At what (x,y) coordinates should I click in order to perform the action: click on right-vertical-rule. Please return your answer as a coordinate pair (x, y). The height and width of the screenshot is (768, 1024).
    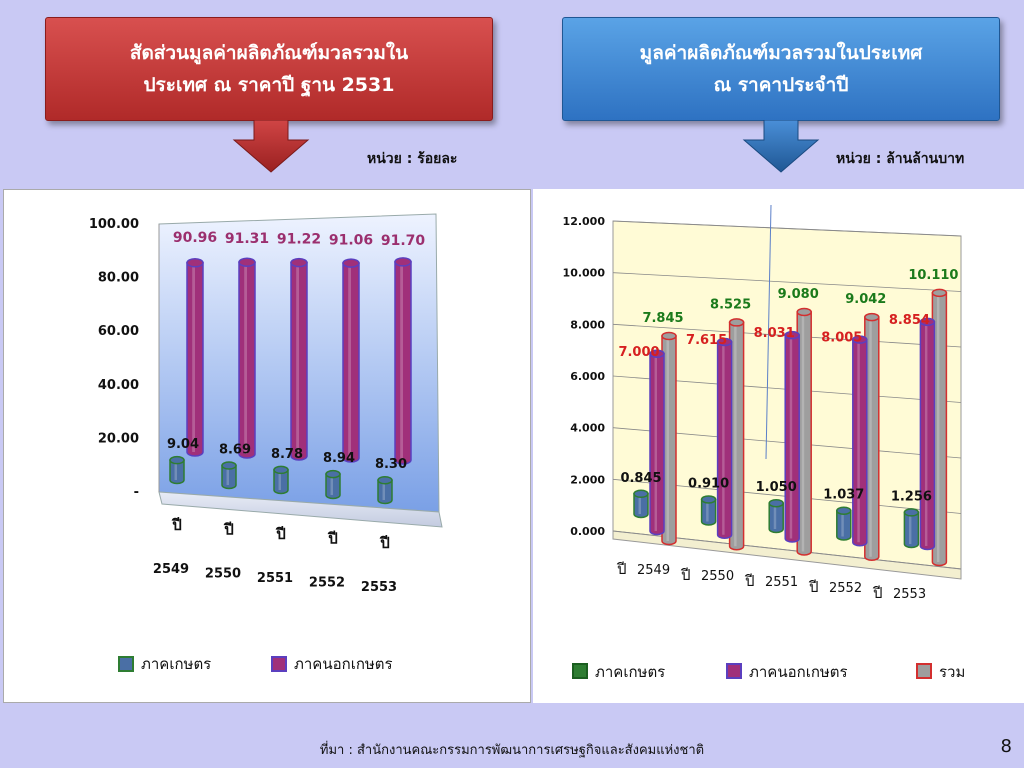
    Looking at the image, I should click on (768, 332).